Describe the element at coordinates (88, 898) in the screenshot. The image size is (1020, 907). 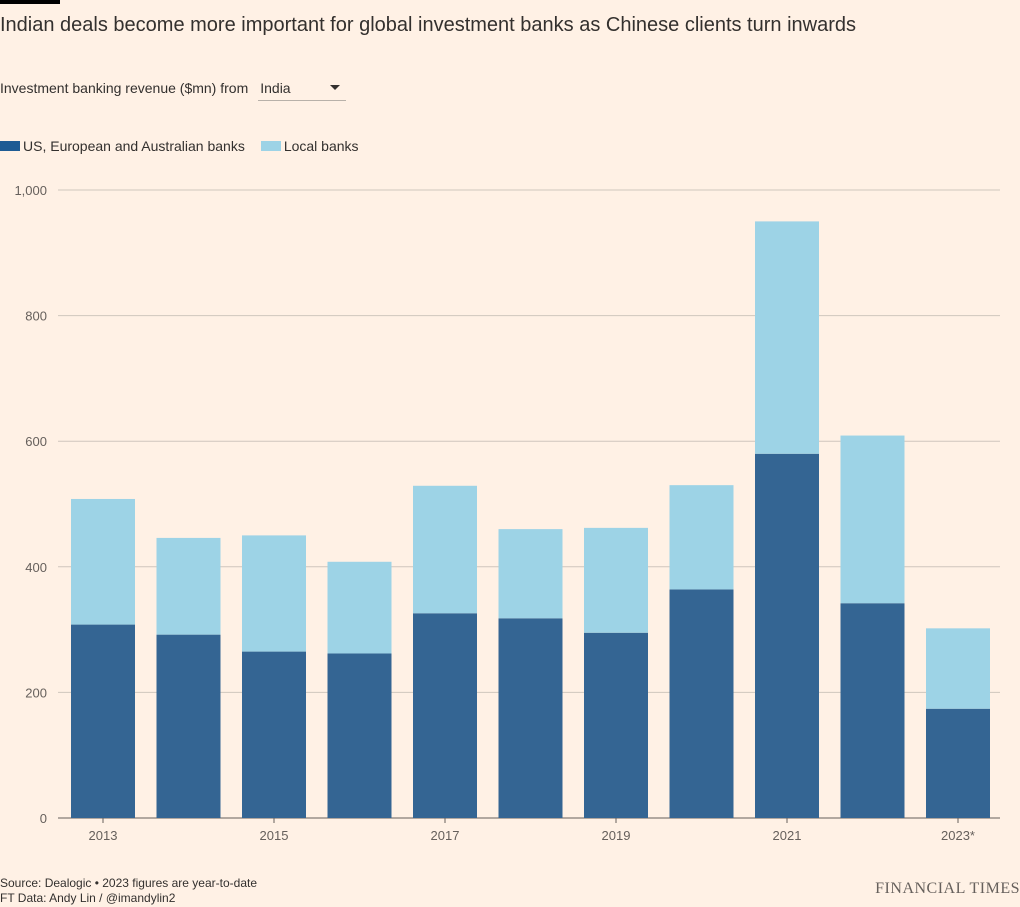
I see `credit-note: FT Data: Andy Lin / @imandylin2` at that location.